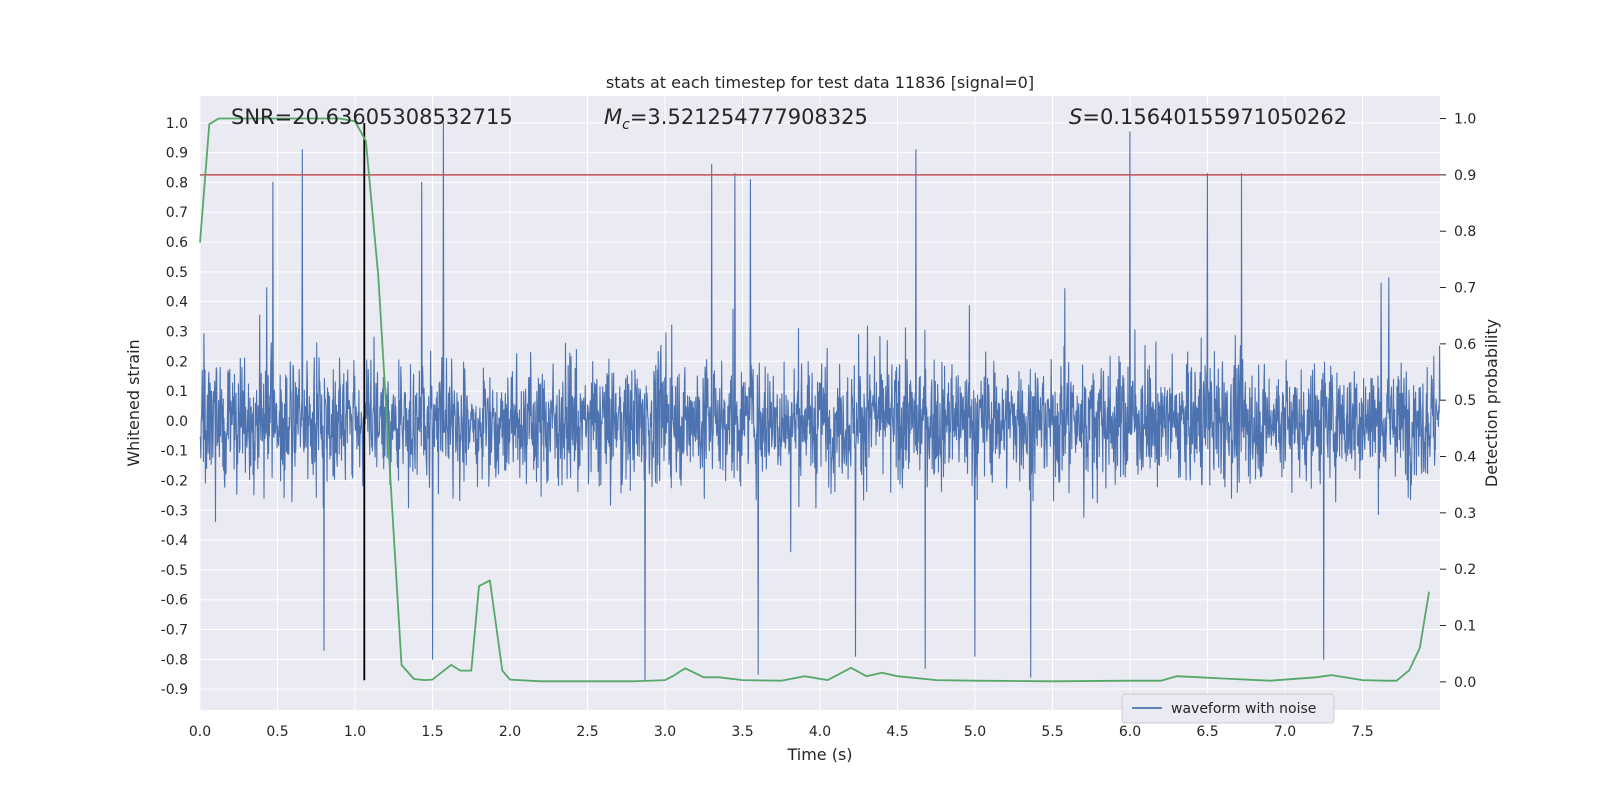 This screenshot has height=800, width=1600. I want to click on y-tick-label-right: 0.3, so click(1465, 514).